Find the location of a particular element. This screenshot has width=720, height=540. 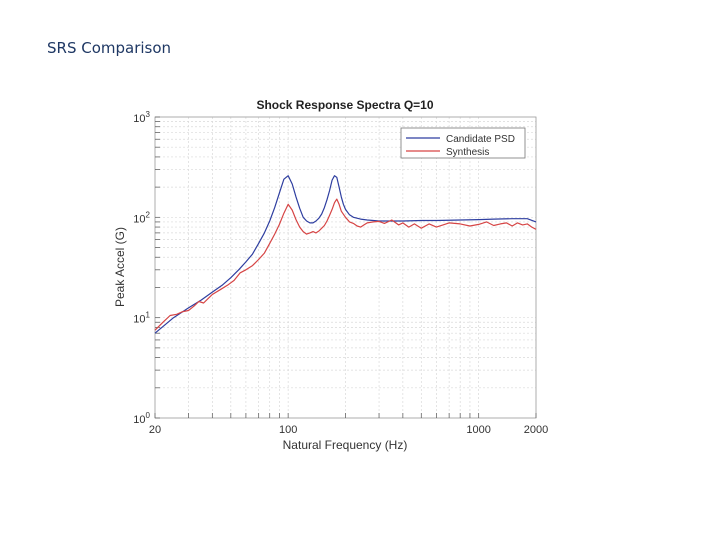

legend: Candidate PSD Synthesis is located at coordinates (463, 143).